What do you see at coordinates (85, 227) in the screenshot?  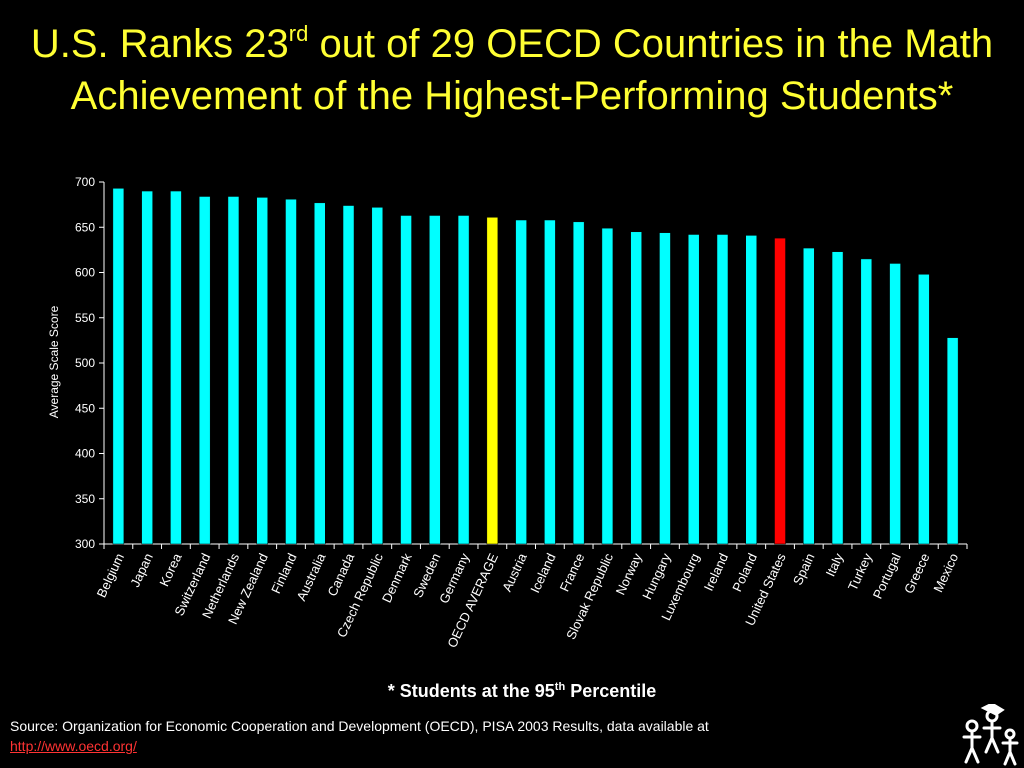 I see `y-tick-label: 650` at bounding box center [85, 227].